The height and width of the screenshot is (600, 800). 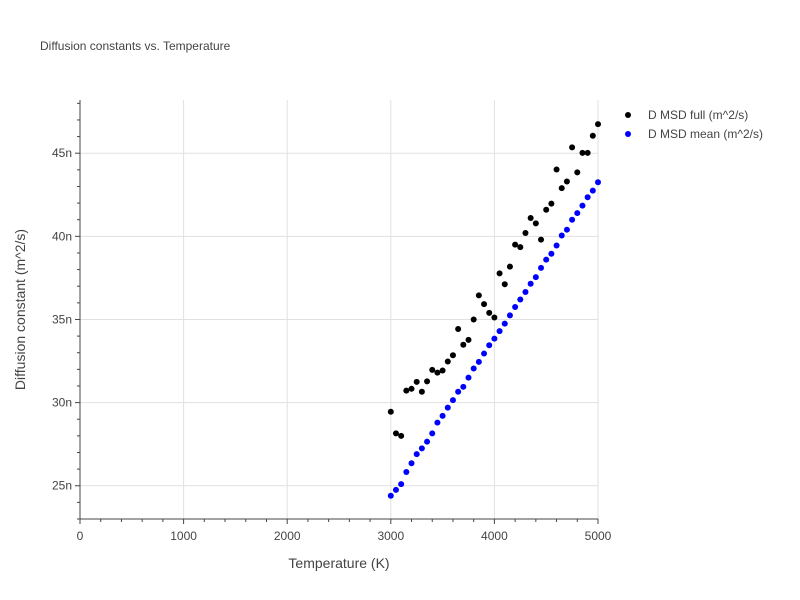 What do you see at coordinates (62, 153) in the screenshot?
I see `y-tick-label: 45n` at bounding box center [62, 153].